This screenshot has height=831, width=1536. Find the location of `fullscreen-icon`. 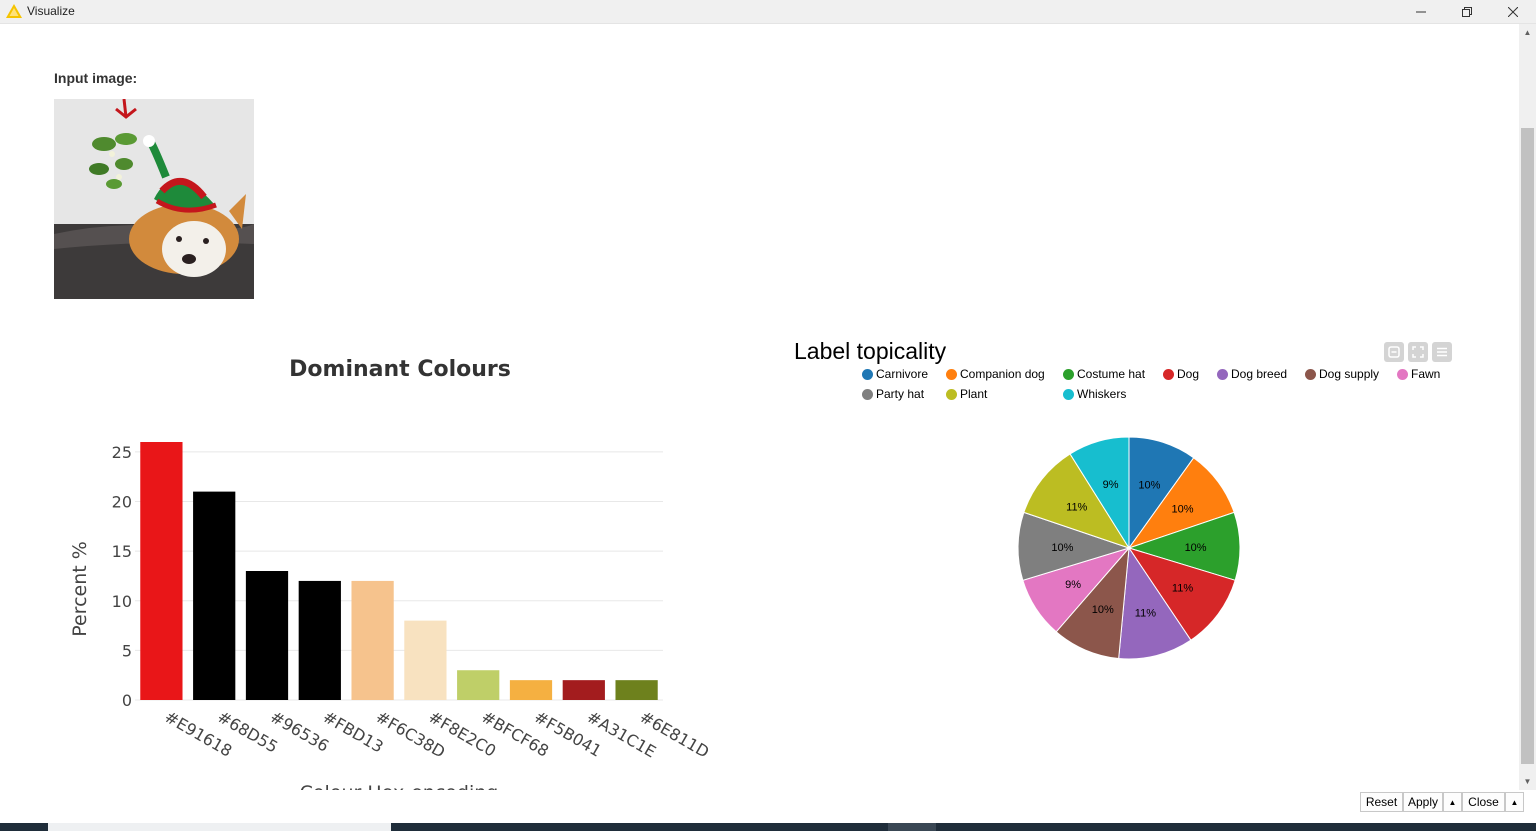

fullscreen-icon is located at coordinates (1418, 352).